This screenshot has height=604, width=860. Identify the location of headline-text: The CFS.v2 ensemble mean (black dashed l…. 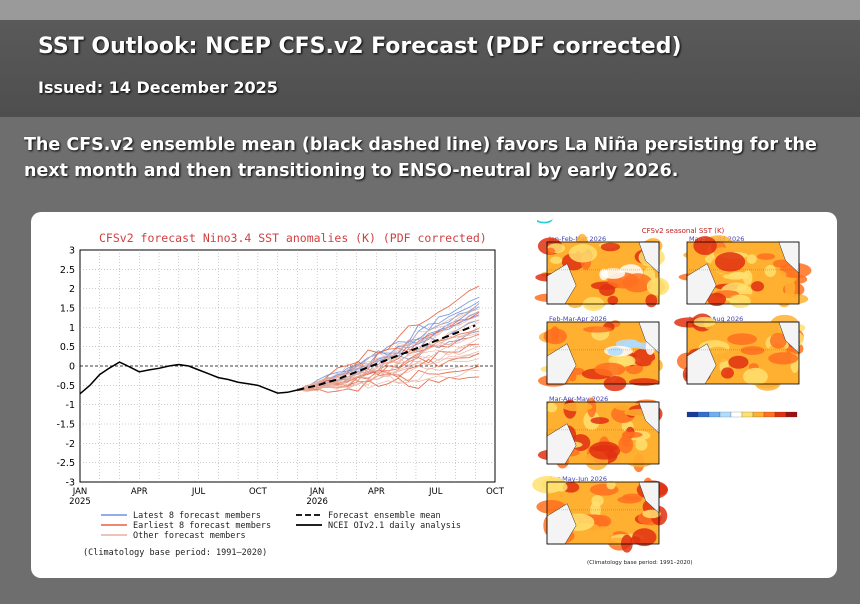
(420, 158).